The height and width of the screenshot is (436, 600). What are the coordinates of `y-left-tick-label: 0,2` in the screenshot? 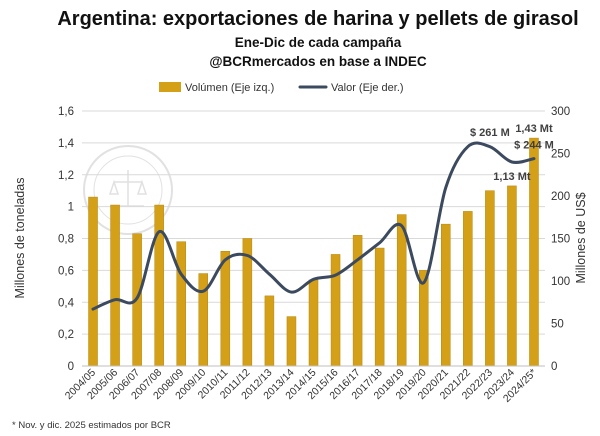 It's located at (66, 335).